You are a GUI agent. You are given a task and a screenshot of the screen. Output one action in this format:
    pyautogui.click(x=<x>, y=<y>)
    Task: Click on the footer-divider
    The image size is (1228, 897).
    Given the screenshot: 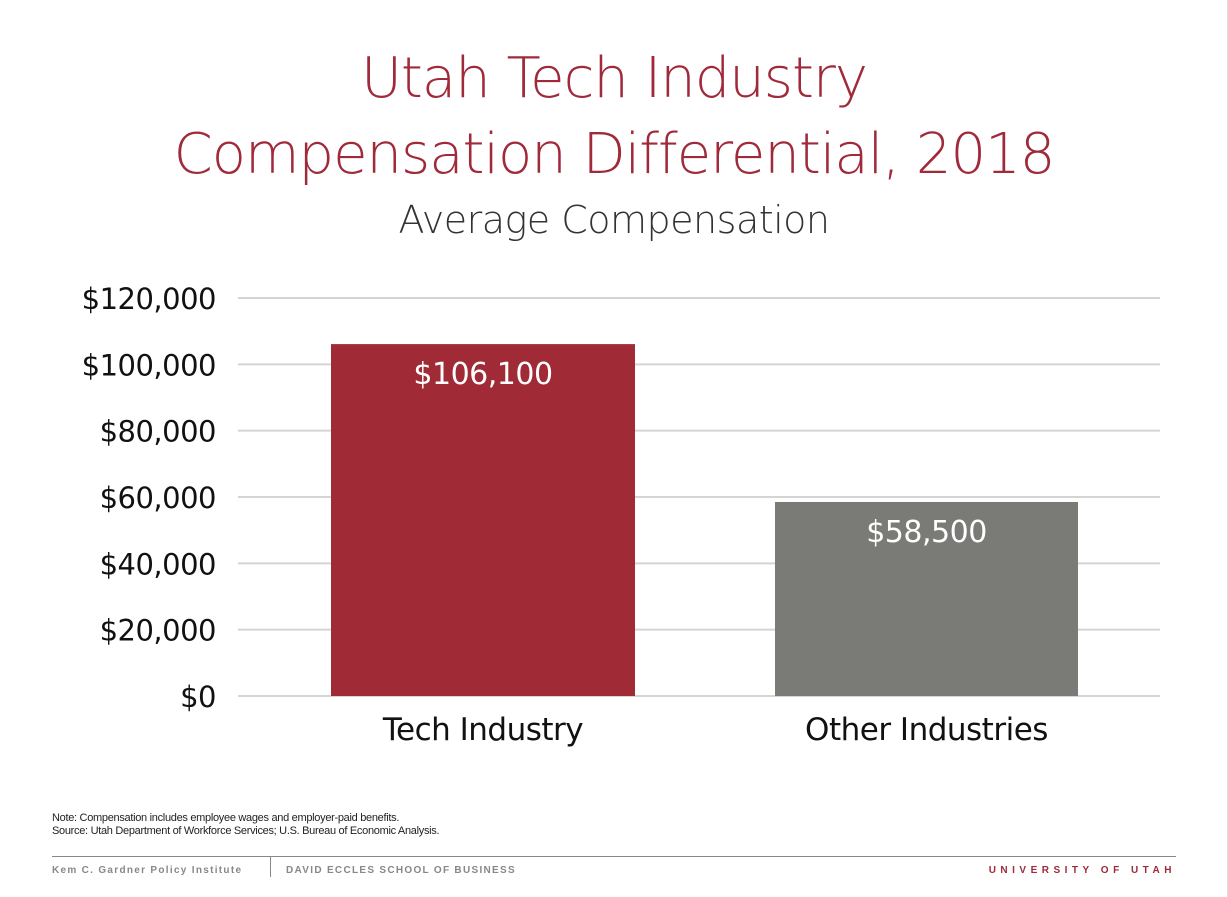 What is the action you would take?
    pyautogui.click(x=614, y=856)
    